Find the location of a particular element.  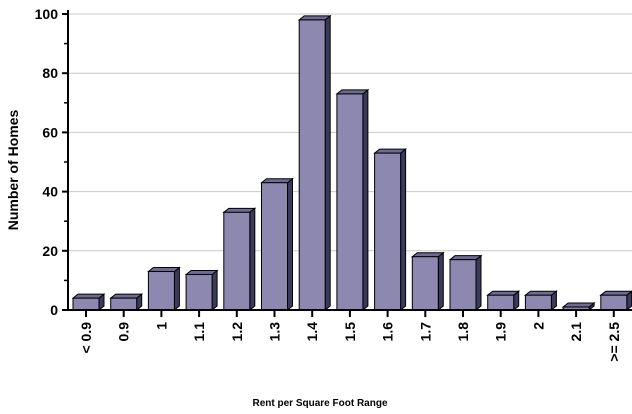

x-tick-label: 1.9 is located at coordinates (501, 332).